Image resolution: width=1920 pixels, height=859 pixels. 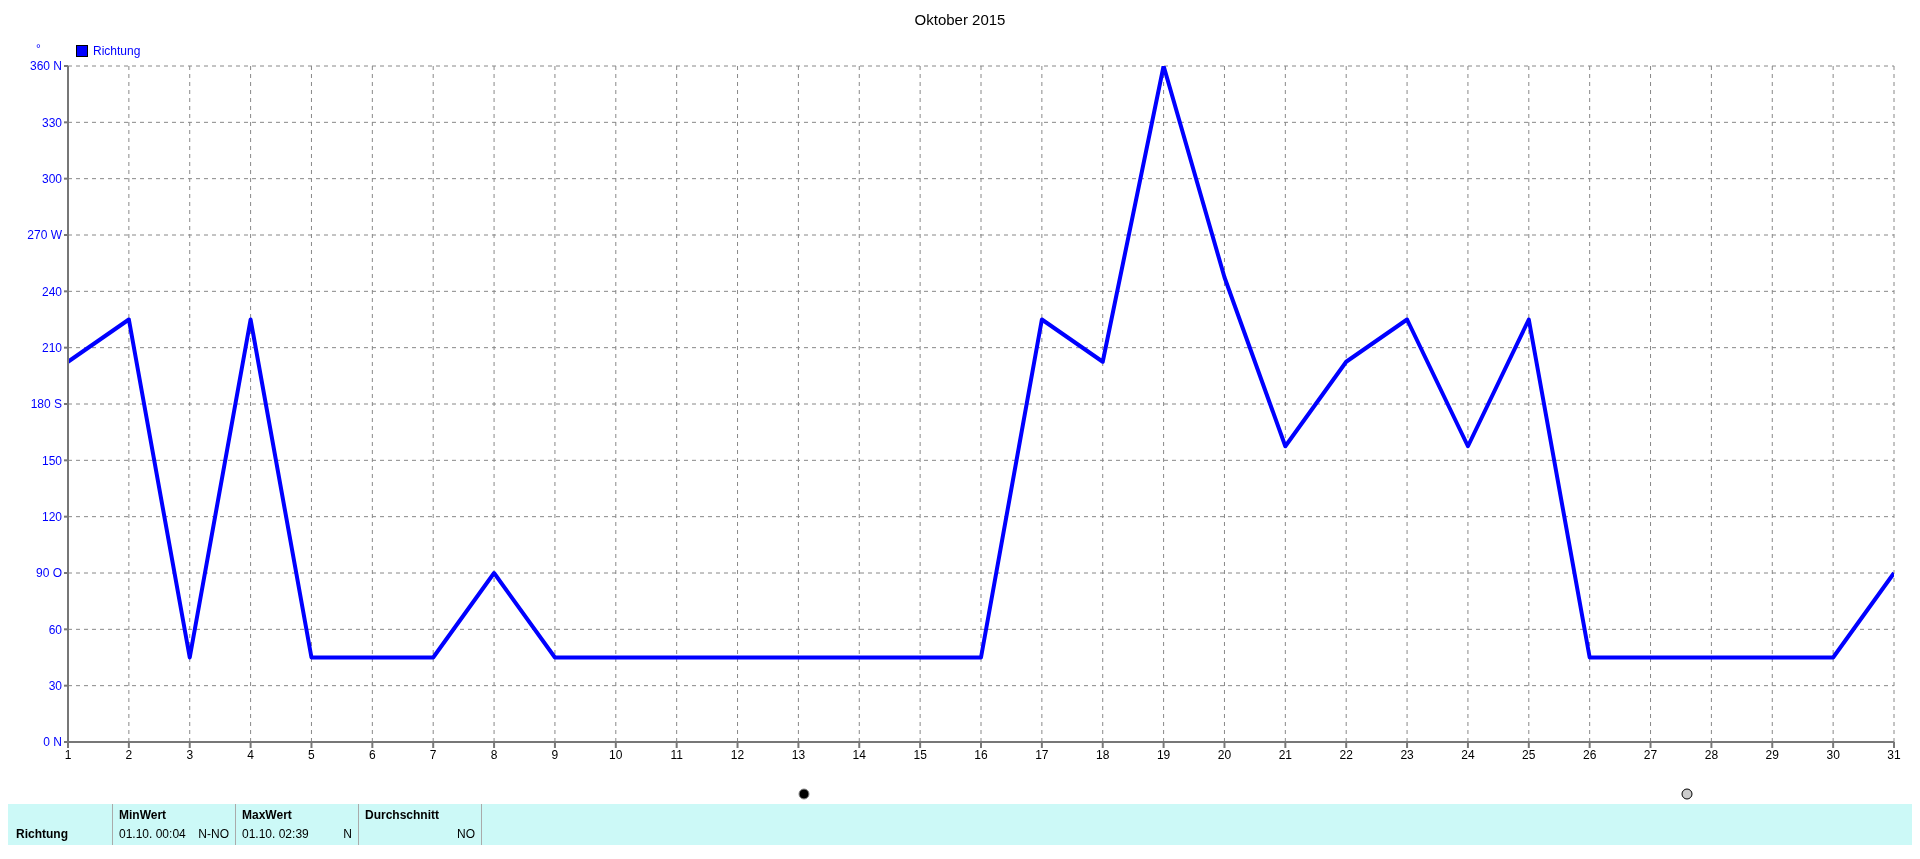 I want to click on x-tick-label: 17, so click(x=1042, y=754).